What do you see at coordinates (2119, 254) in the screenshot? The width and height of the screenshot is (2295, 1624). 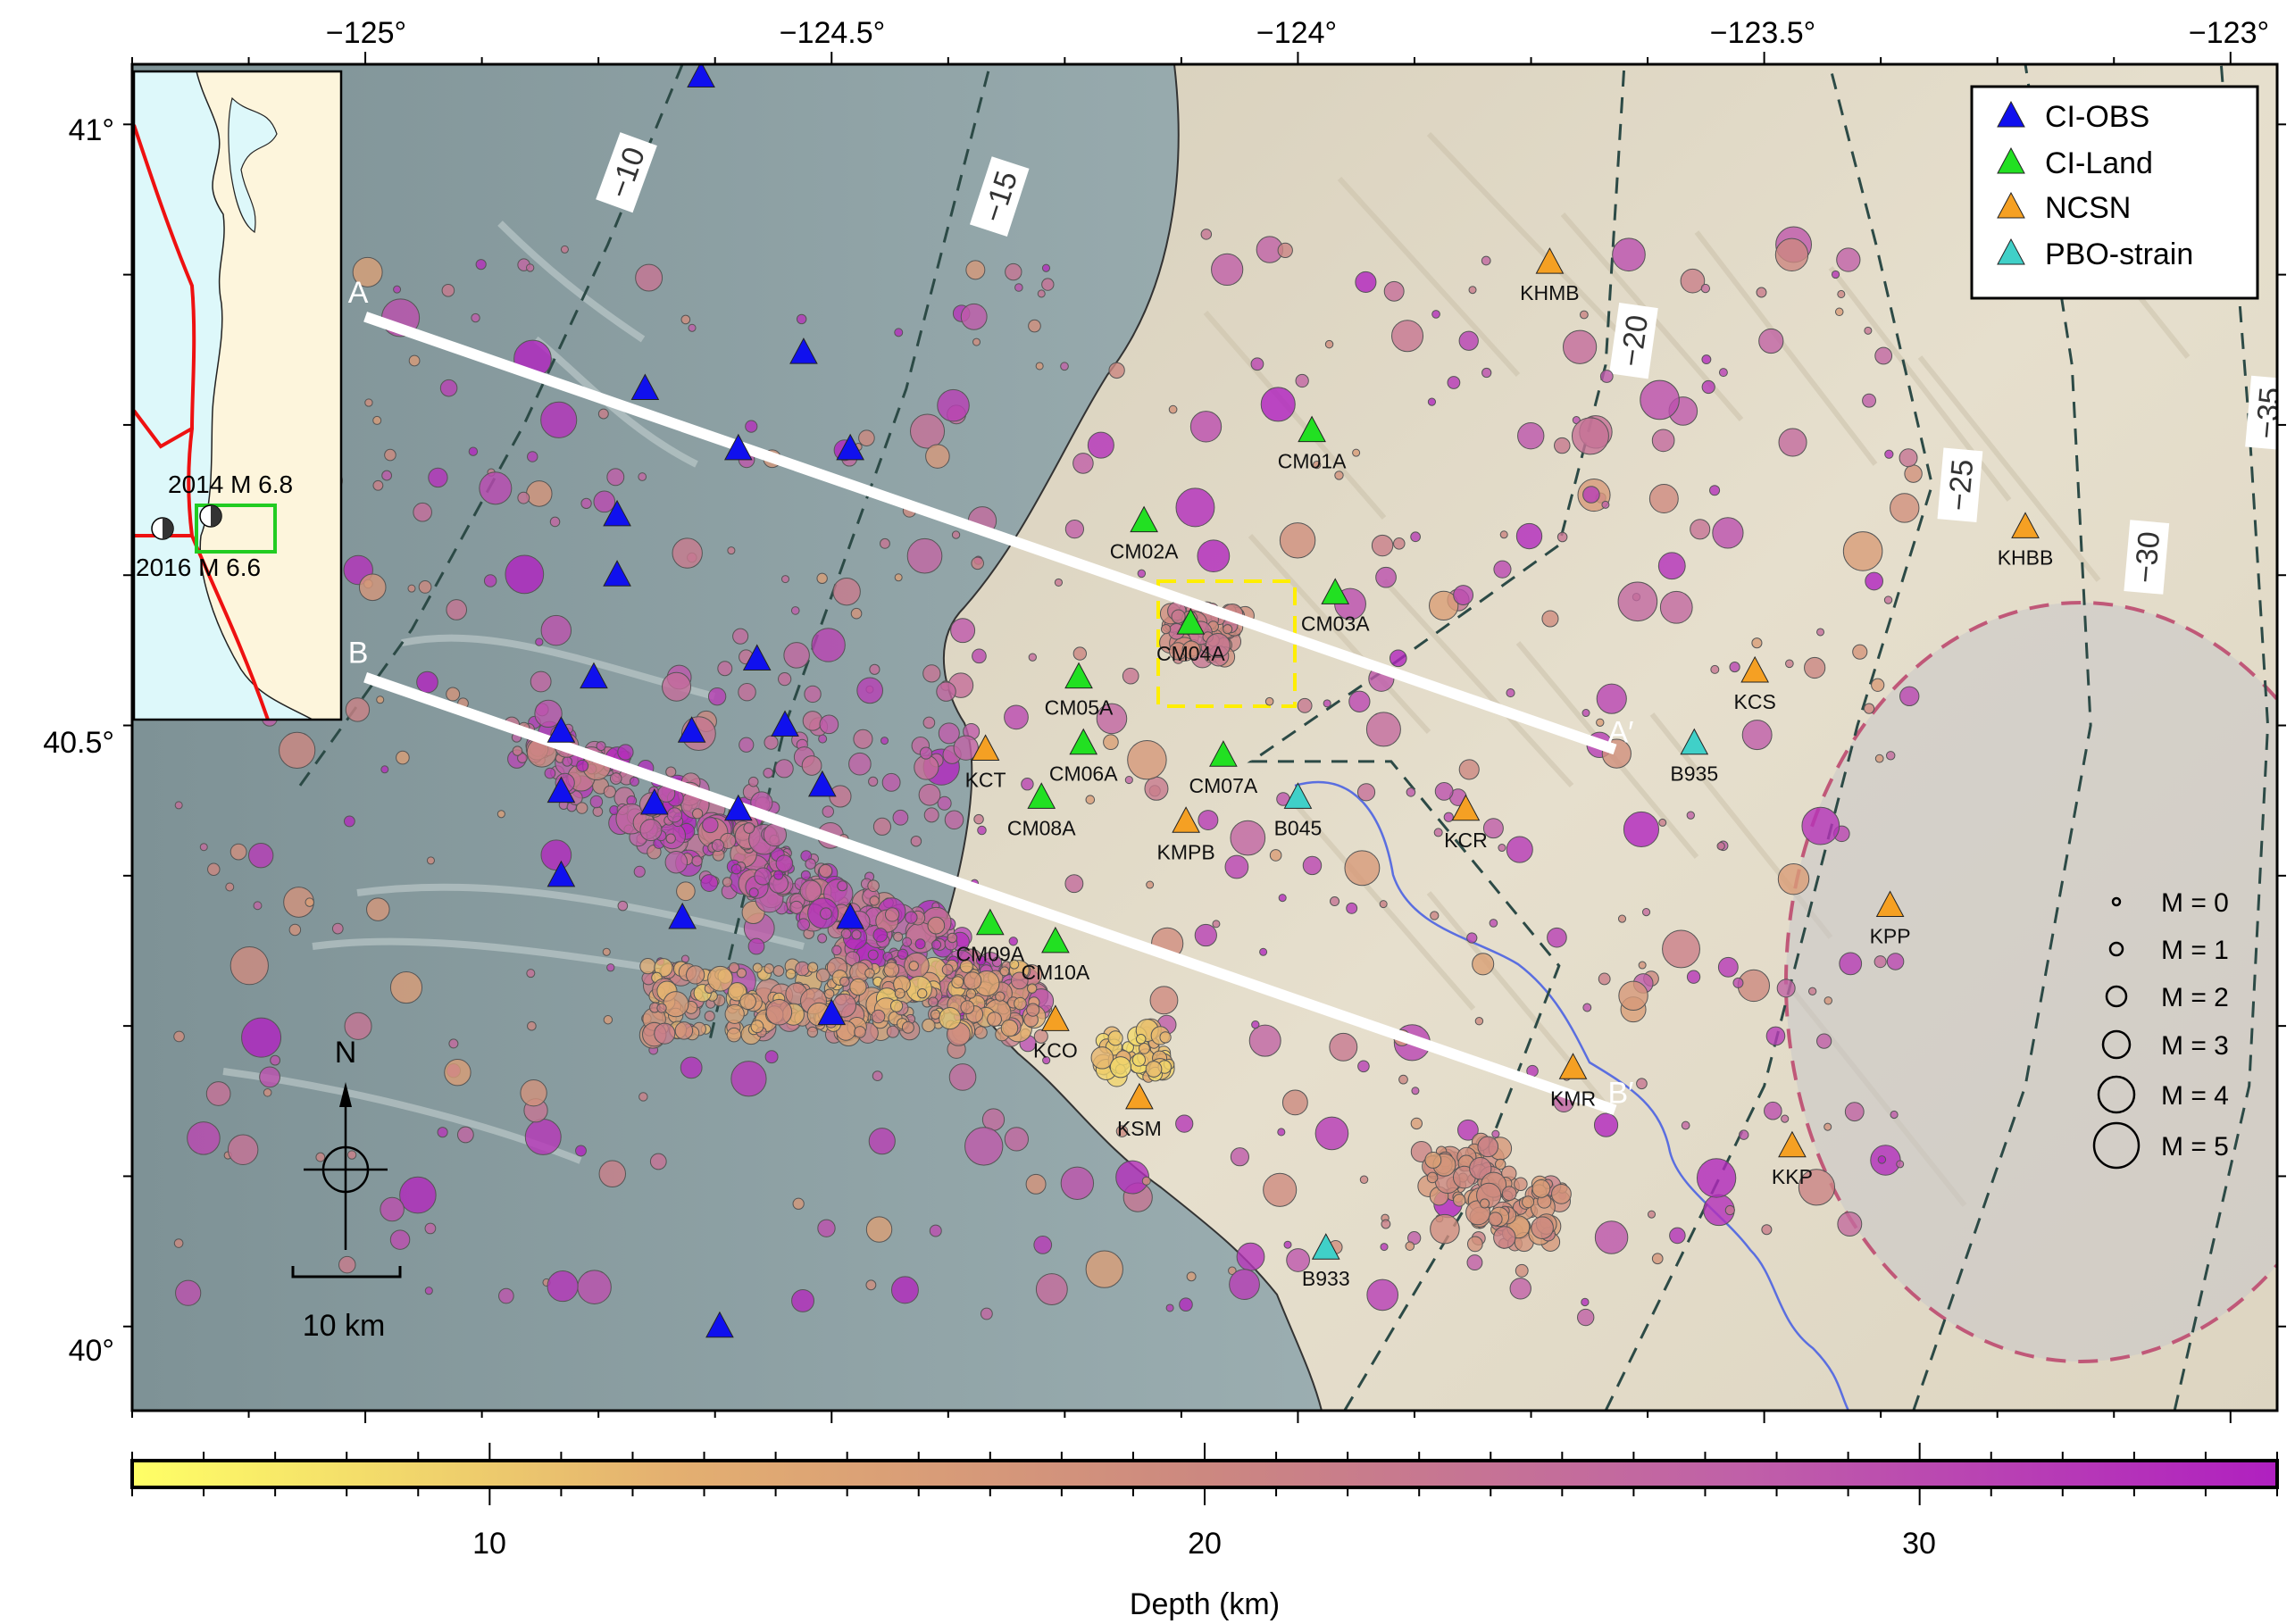 I see `legend-pbo-label: PBO-strain` at bounding box center [2119, 254].